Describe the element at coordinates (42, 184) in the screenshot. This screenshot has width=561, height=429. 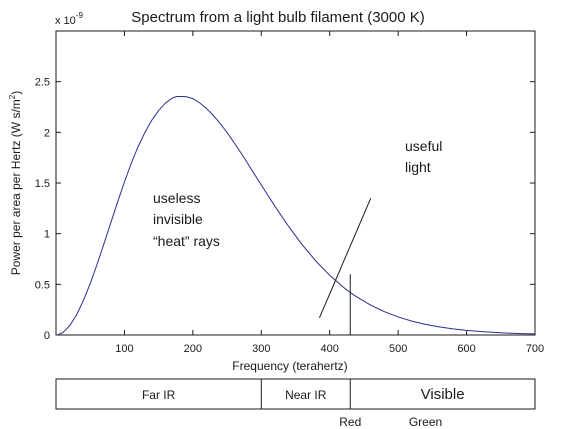
I see `y-tick-label: 1.5` at that location.